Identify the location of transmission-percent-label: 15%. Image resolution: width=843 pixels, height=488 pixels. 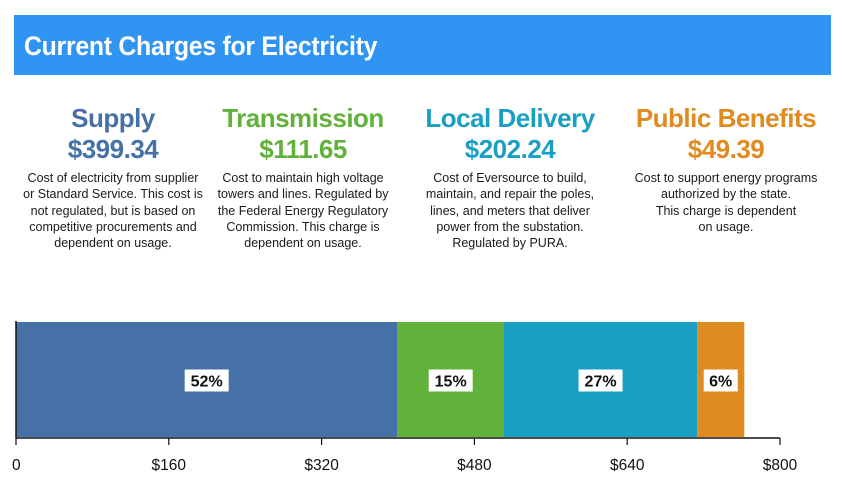
(451, 382).